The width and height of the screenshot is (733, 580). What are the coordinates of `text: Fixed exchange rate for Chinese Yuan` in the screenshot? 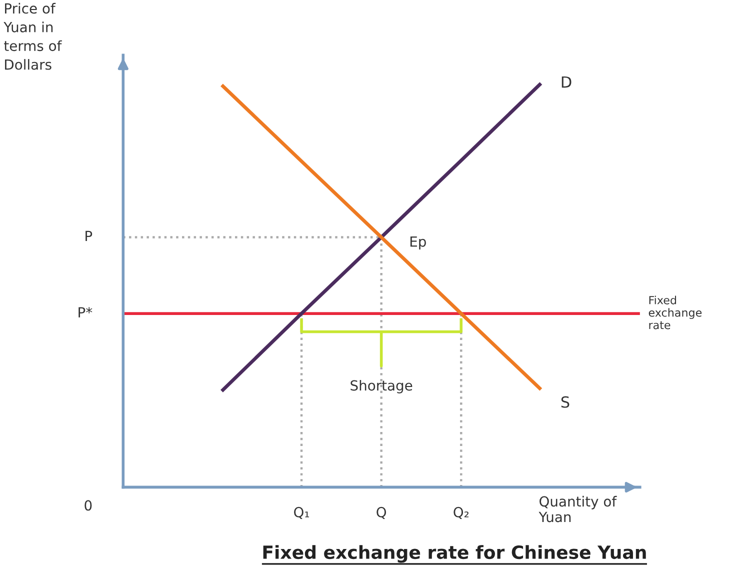 It's located at (454, 554).